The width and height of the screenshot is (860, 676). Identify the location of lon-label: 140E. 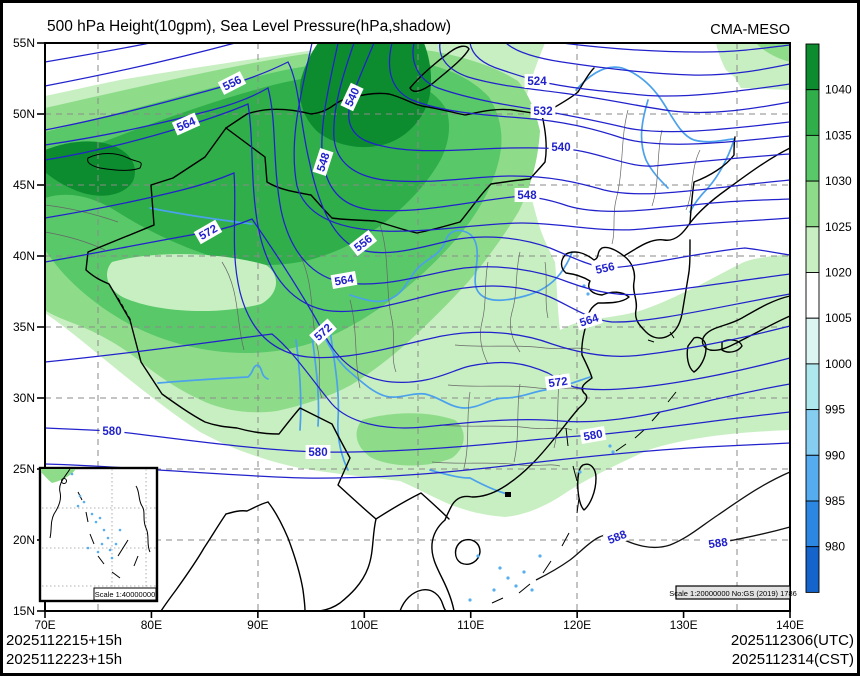
(790, 625).